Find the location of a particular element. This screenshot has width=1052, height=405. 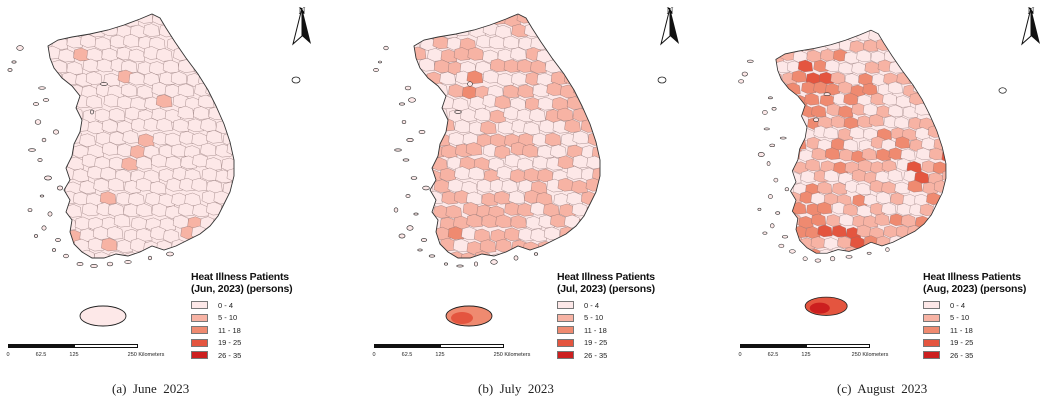

panel-caption: (a) June 2023 is located at coordinates (151, 388).